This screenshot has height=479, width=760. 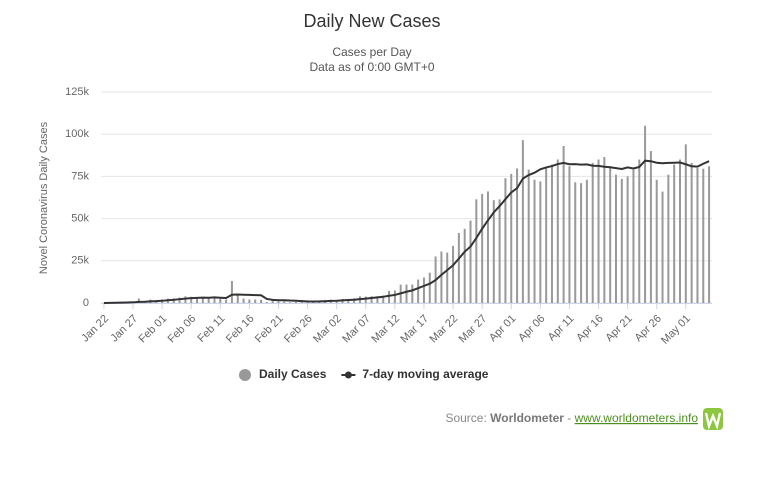 I want to click on legend-label: Daily Cases, so click(x=293, y=374).